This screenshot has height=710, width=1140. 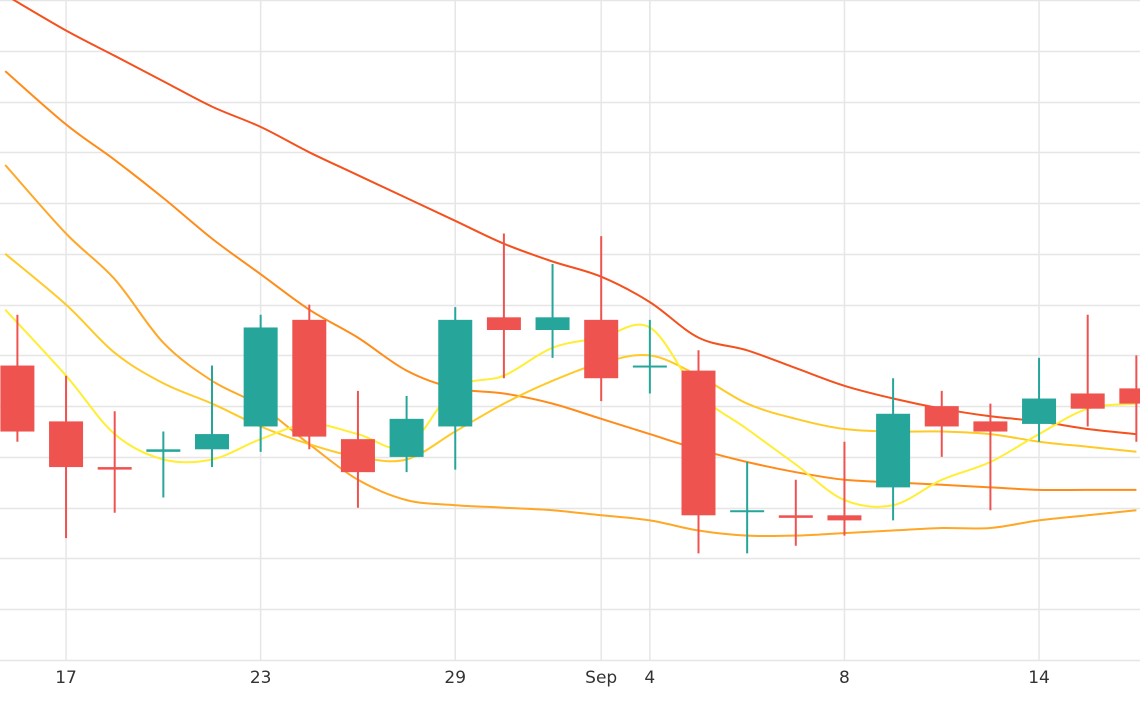 I want to click on x-tick-label: Sep, so click(x=601, y=678).